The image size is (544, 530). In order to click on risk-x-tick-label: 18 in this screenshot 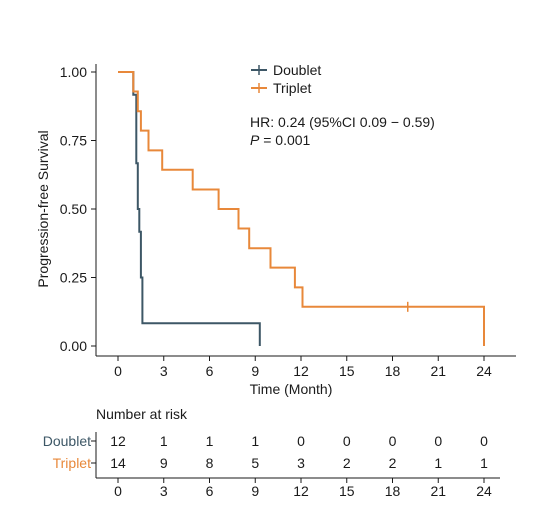, I will do `click(393, 491)`.